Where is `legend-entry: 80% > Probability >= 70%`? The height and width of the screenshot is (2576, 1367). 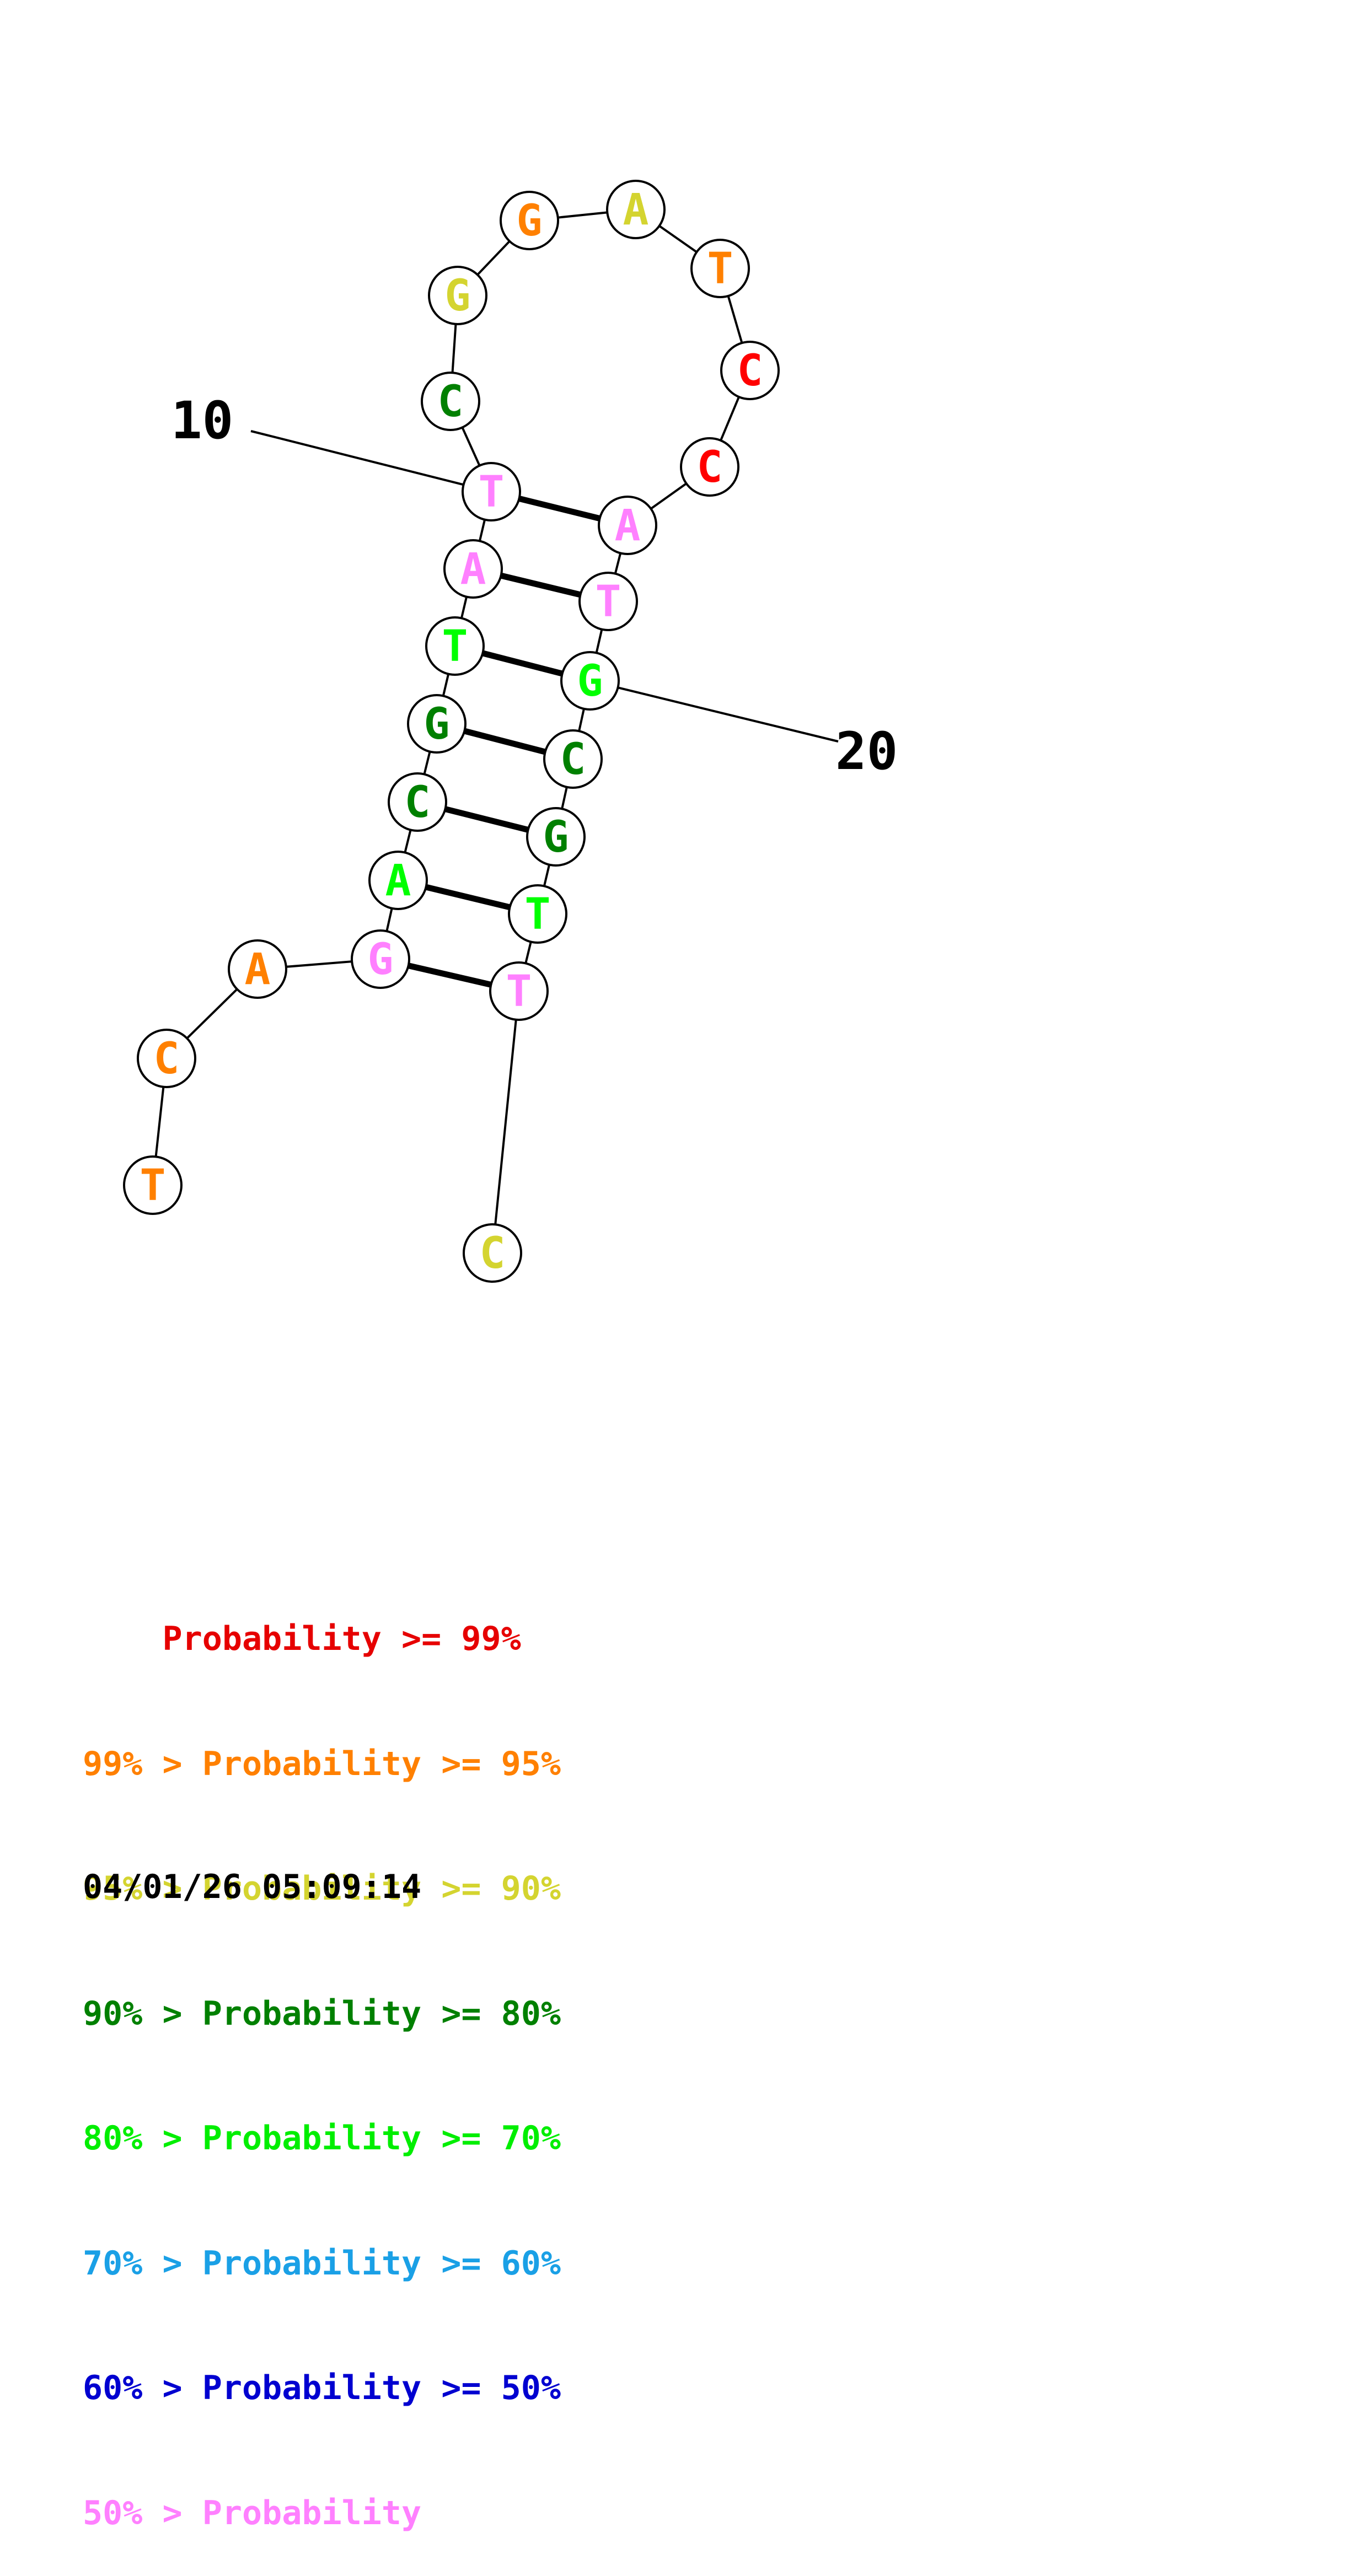 legend-entry: 80% > Probability >= 70% is located at coordinates (322, 2138).